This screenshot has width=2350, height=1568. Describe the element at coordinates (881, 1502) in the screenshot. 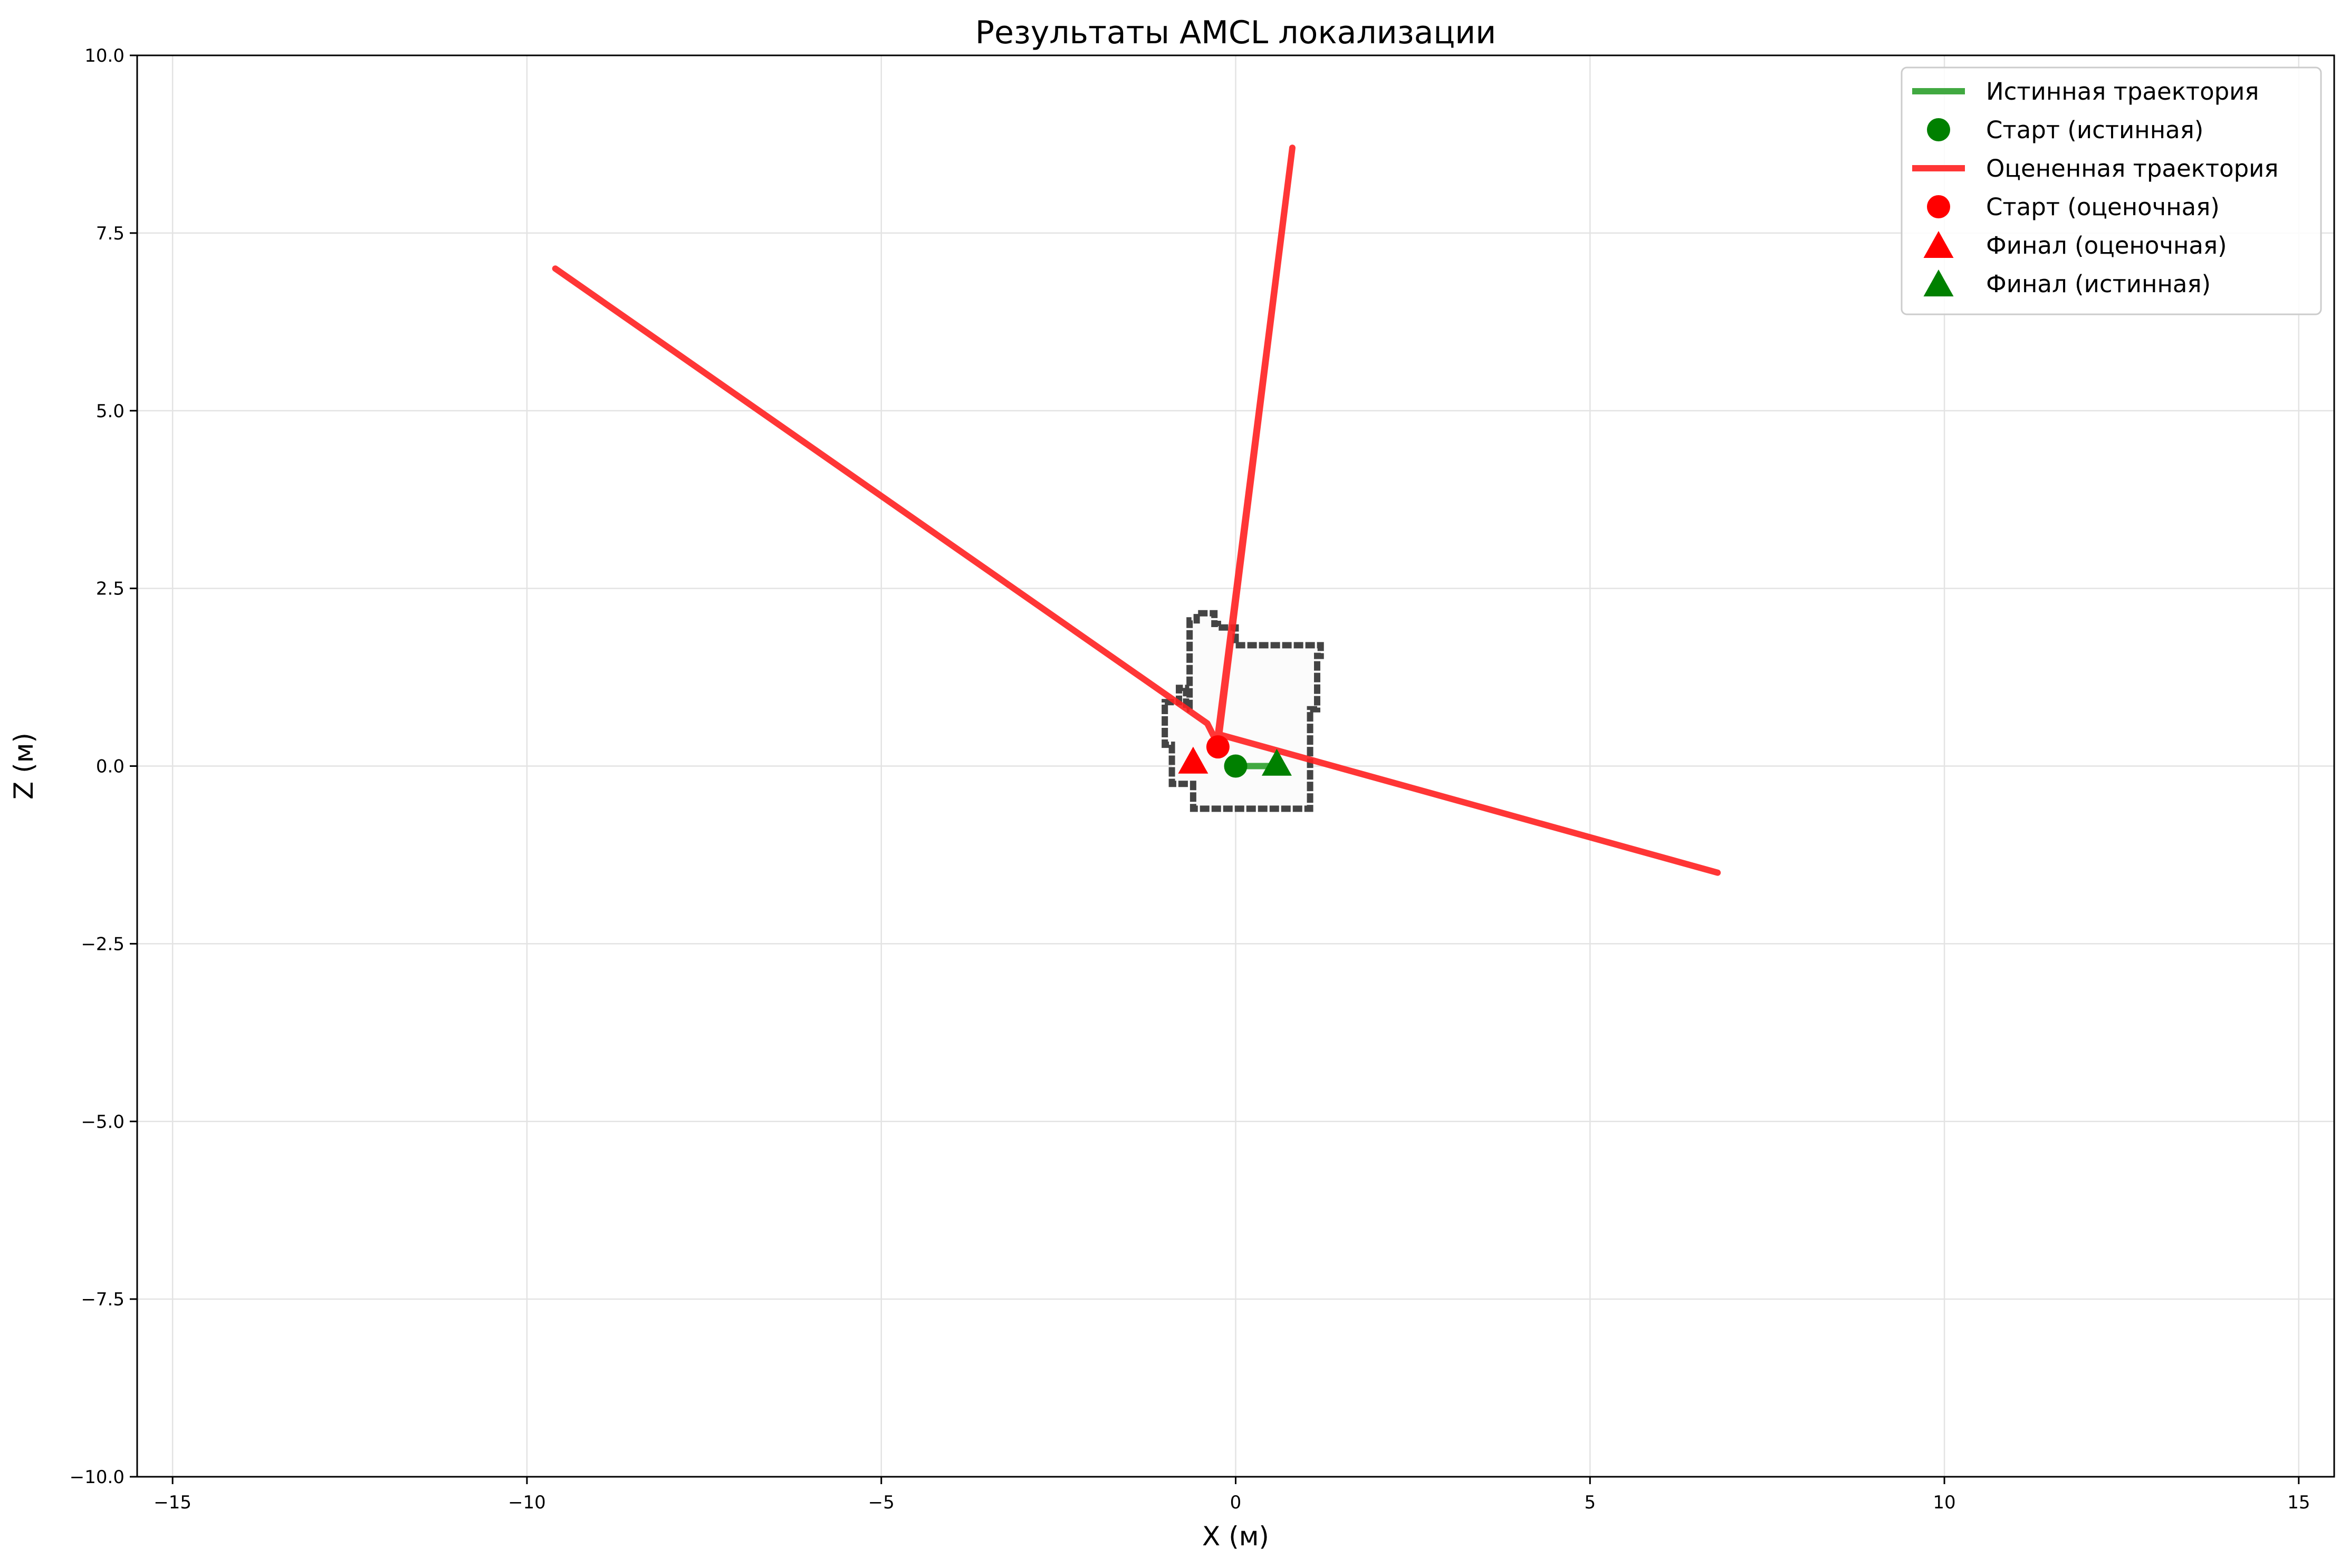

I see `x-tick-label: −5` at that location.